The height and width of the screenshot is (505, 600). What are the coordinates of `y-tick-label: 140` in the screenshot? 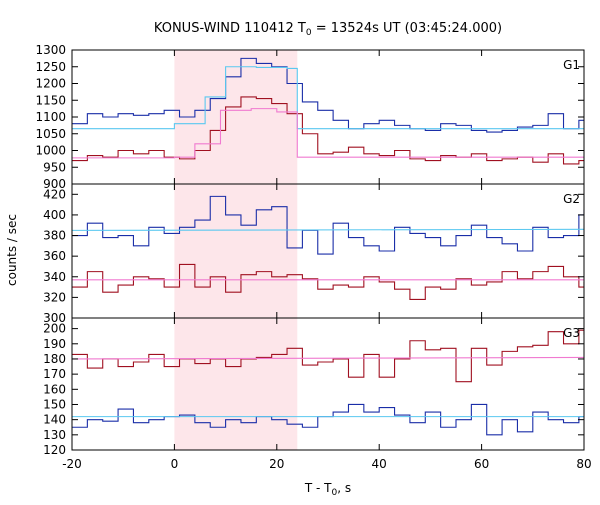 It's located at (54, 420).